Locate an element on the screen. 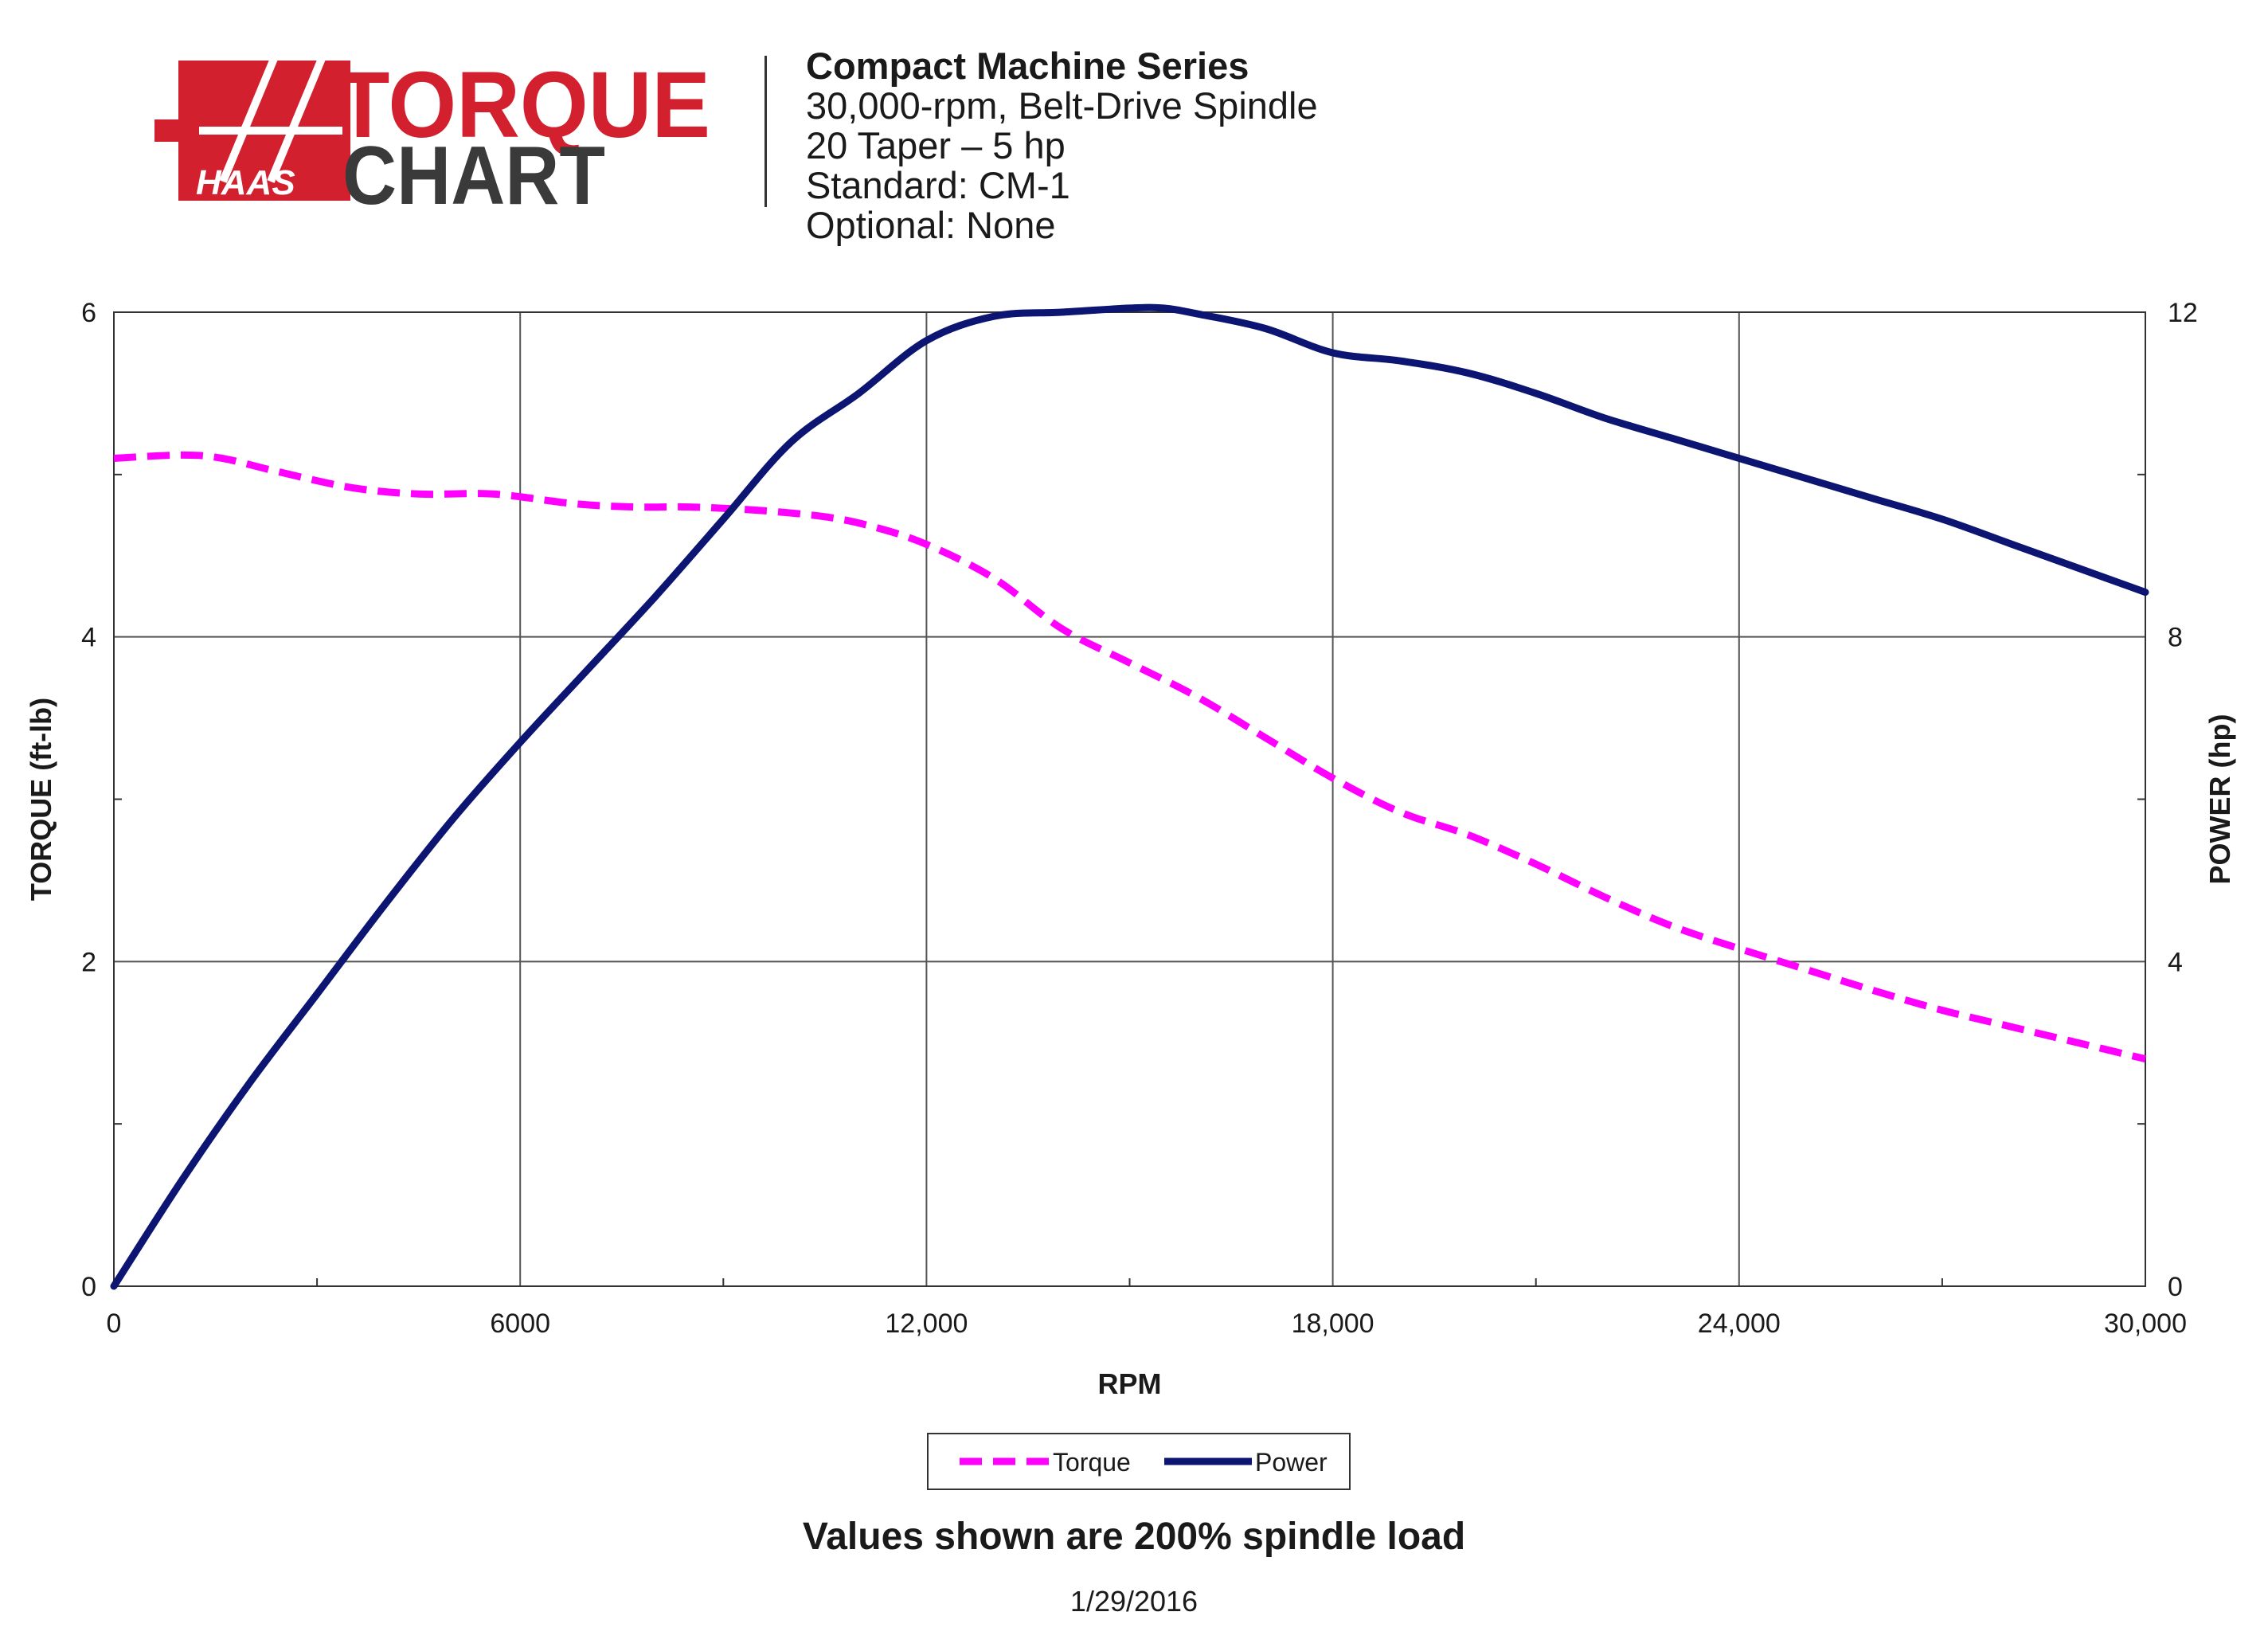  logo-h-strokes is located at coordinates (270, 116).